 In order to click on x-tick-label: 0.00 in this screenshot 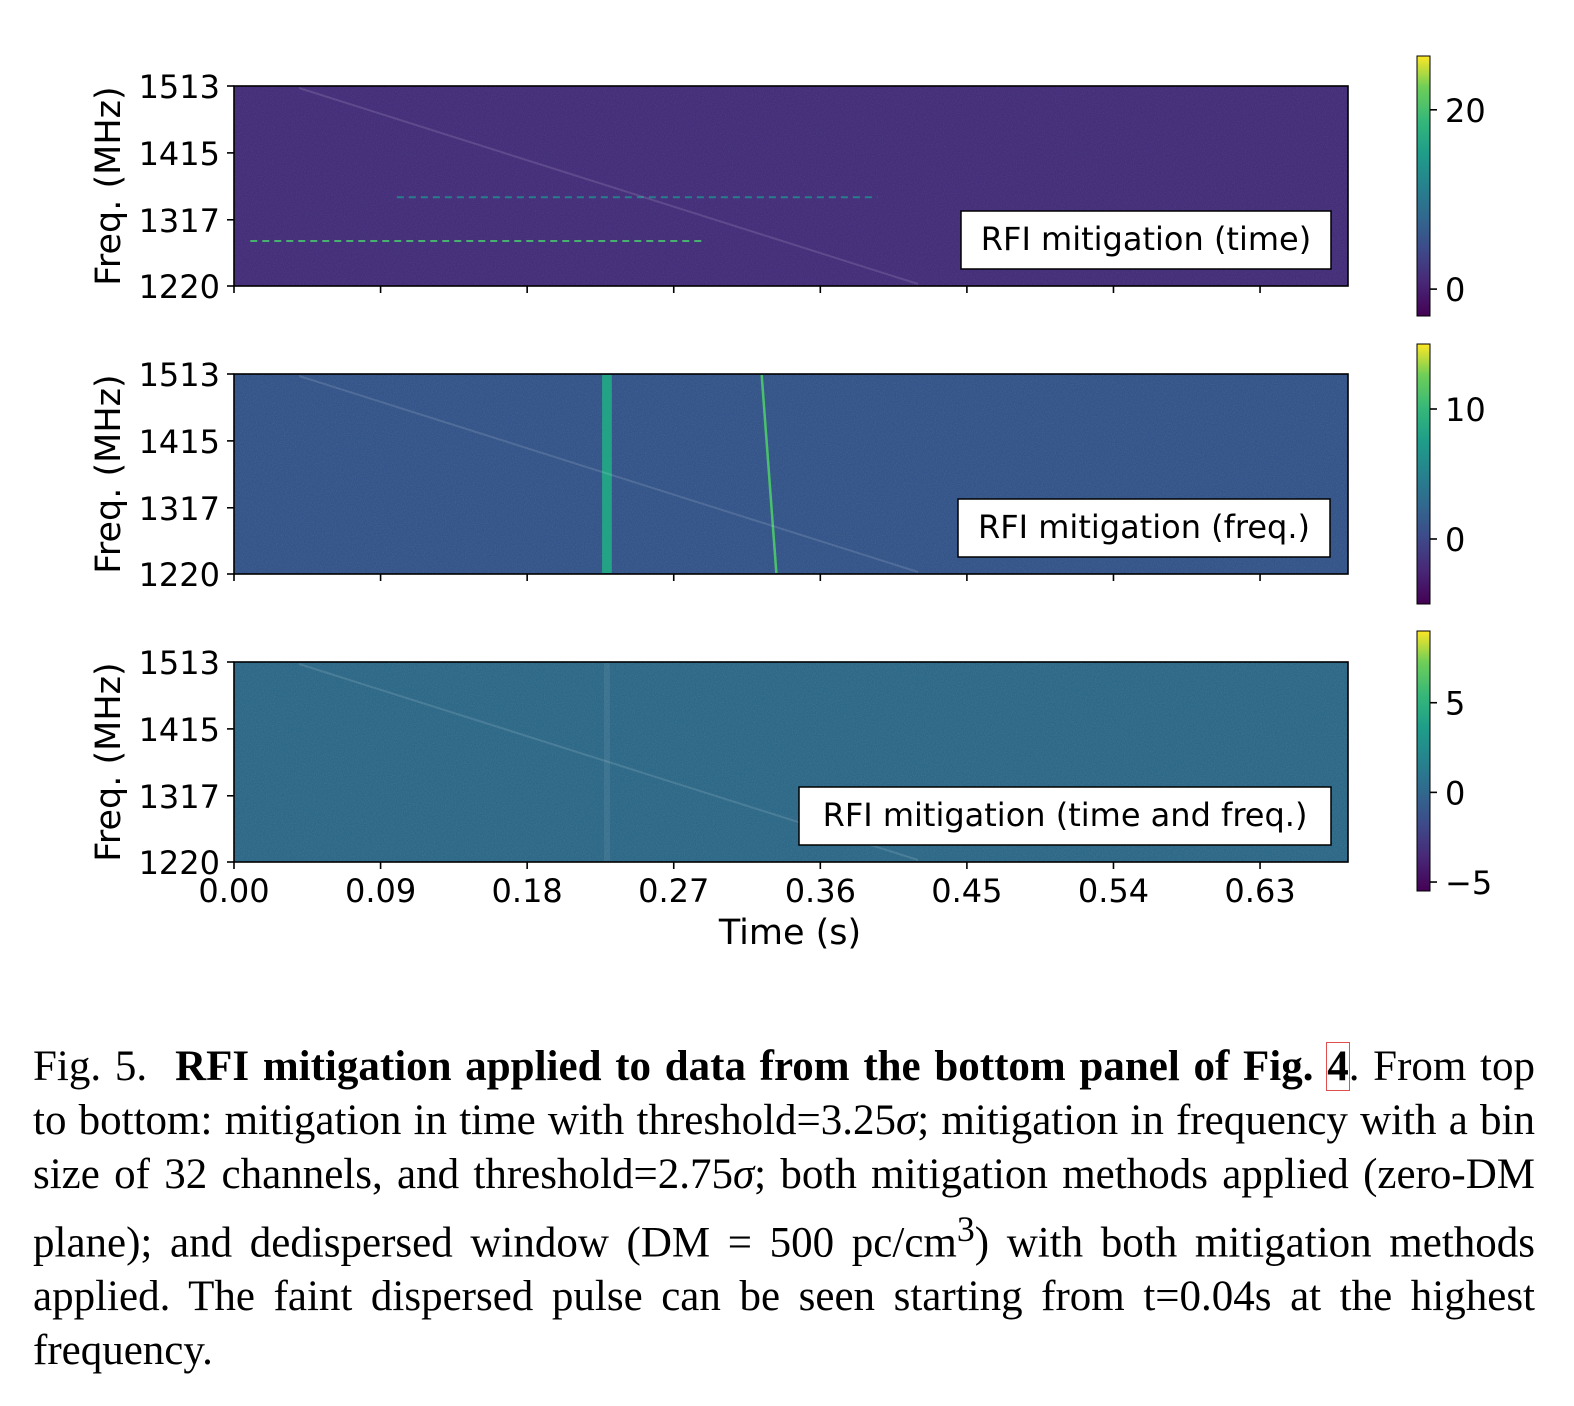, I will do `click(233, 891)`.